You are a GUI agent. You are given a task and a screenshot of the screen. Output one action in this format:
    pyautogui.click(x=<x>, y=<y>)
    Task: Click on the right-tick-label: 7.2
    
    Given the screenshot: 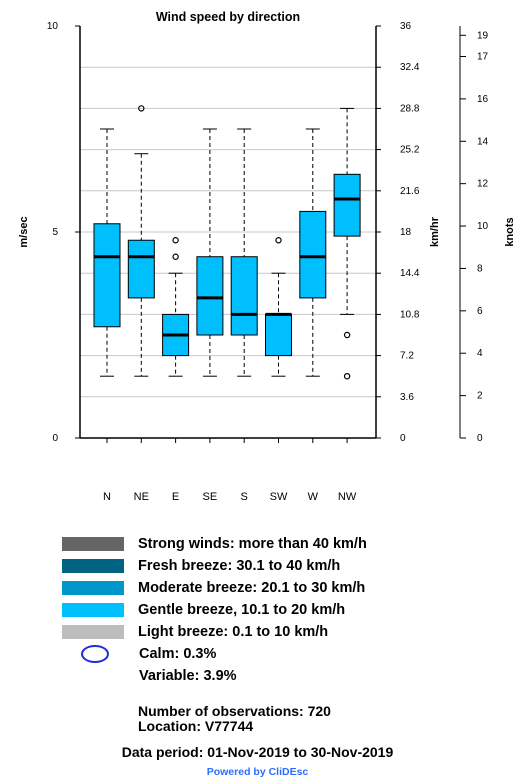 What is the action you would take?
    pyautogui.click(x=407, y=356)
    